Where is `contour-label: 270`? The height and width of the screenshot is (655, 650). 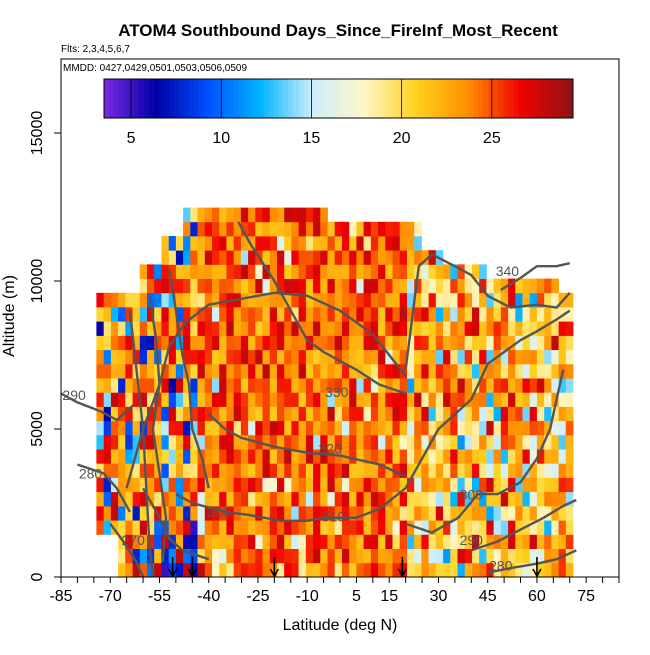
contour-label: 270 is located at coordinates (134, 540).